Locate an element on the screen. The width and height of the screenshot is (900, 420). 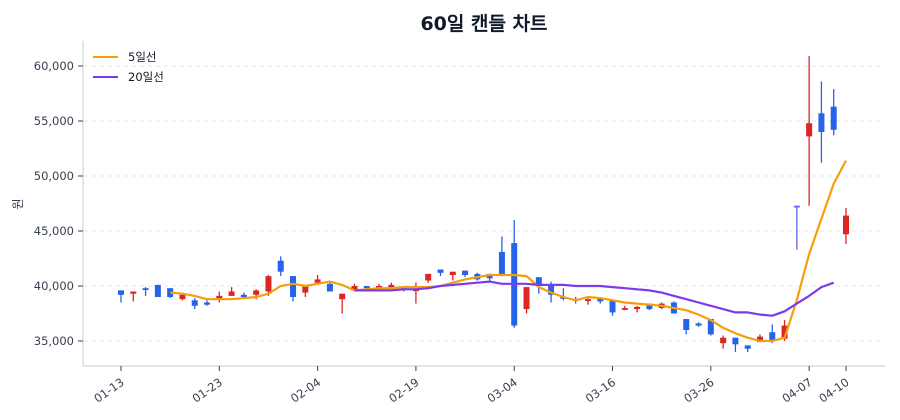
legend-label-ma5: 5일선 is located at coordinates (142, 57).